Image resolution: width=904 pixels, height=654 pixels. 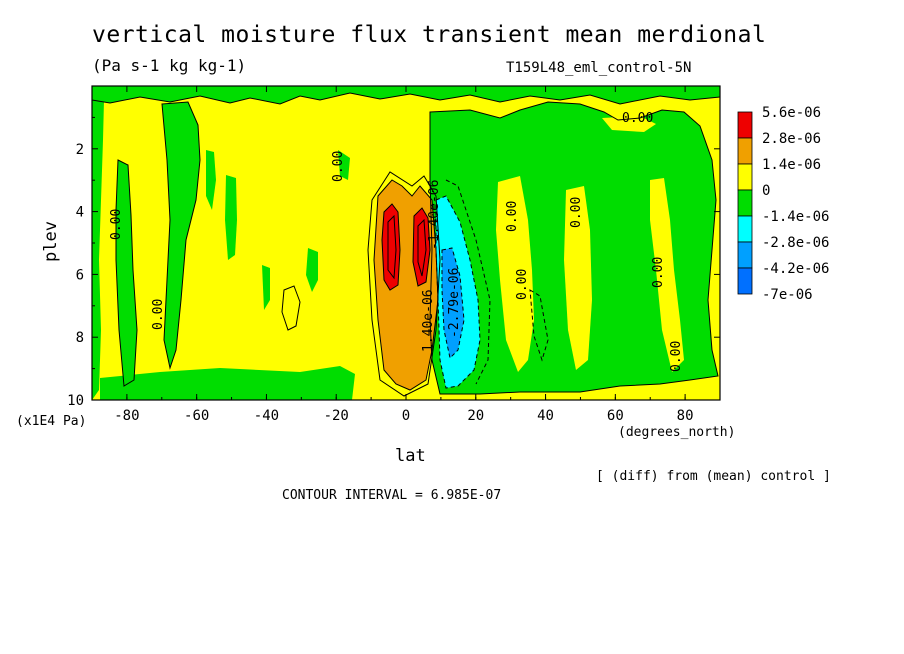 I want to click on colorbar-label: -2.8e-06, so click(x=795, y=243).